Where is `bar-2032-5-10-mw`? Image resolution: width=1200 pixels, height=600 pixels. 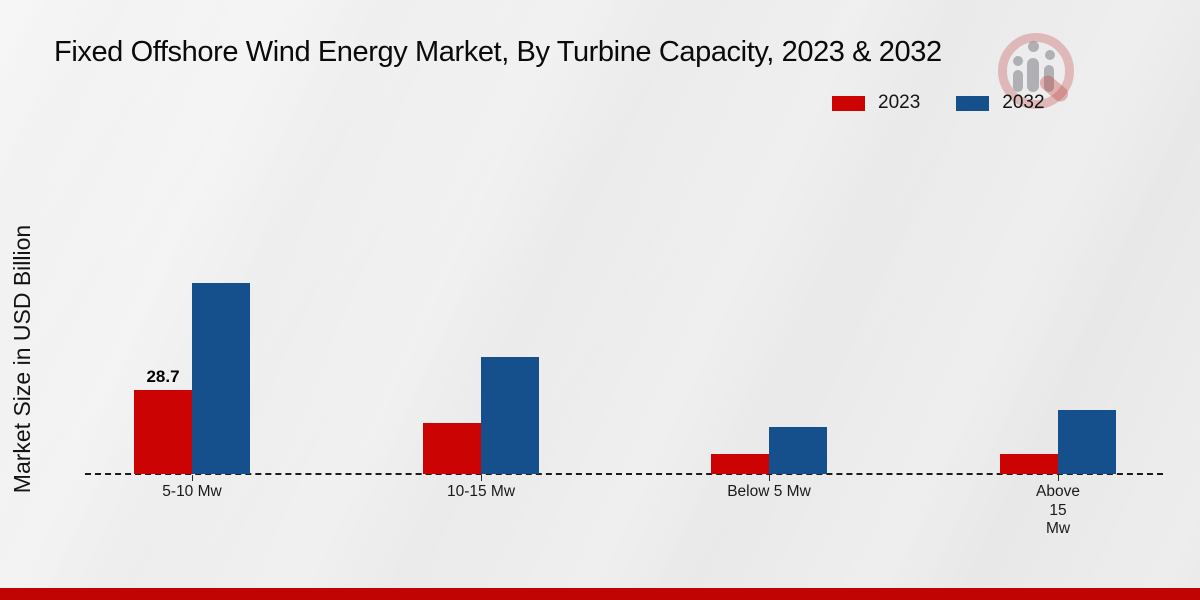 bar-2032-5-10-mw is located at coordinates (221, 378).